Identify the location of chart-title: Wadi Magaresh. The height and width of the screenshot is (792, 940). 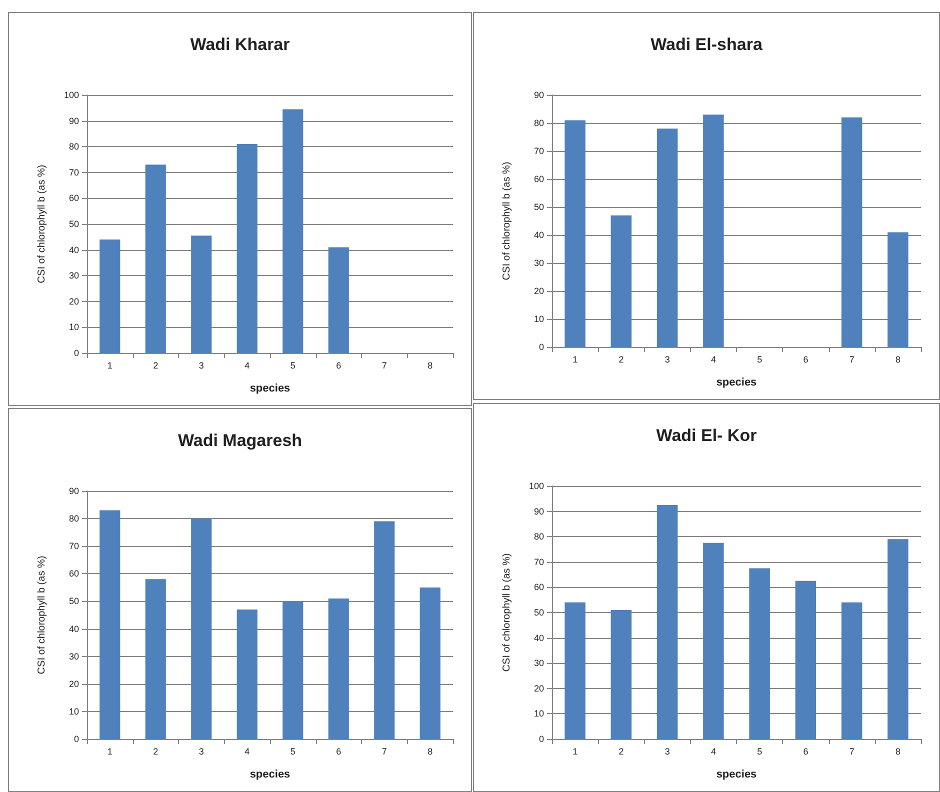
(240, 440).